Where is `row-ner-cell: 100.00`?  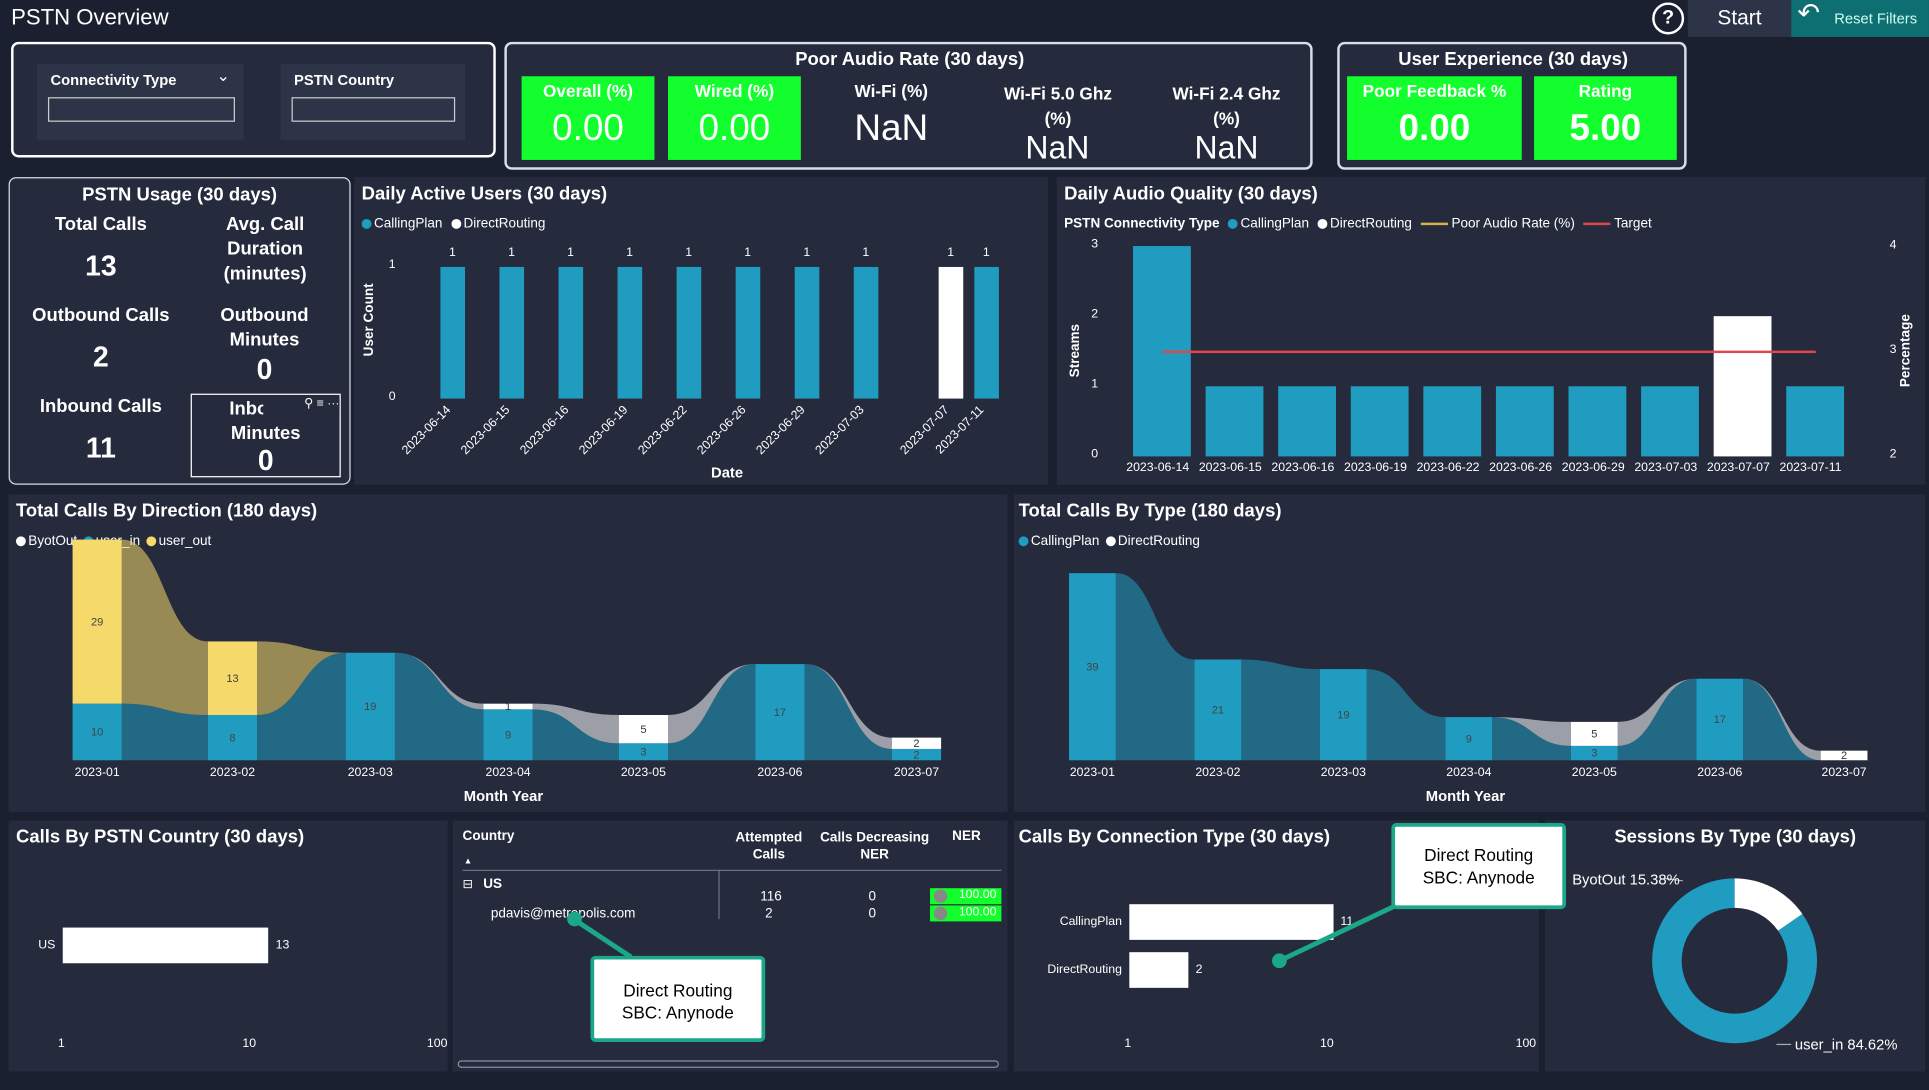 row-ner-cell: 100.00 is located at coordinates (966, 913).